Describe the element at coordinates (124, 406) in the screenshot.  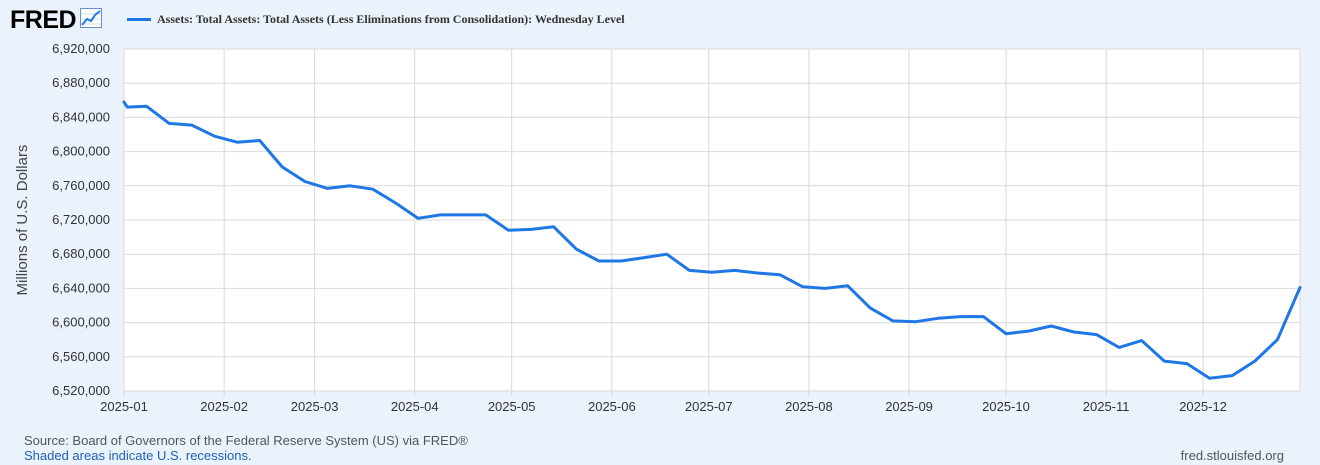
I see `x-tick-label: 2025-01` at that location.